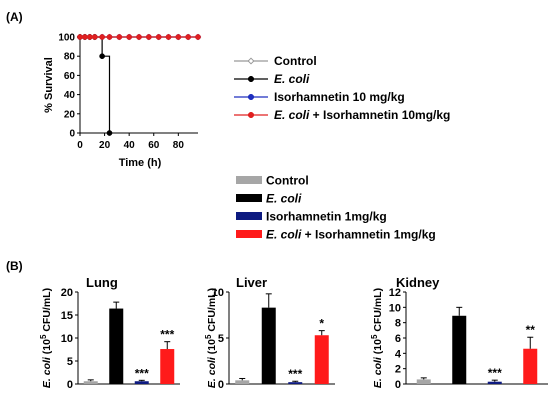  Describe the element at coordinates (70, 114) in the screenshot. I see `survival-y-tick-label: 20` at that location.